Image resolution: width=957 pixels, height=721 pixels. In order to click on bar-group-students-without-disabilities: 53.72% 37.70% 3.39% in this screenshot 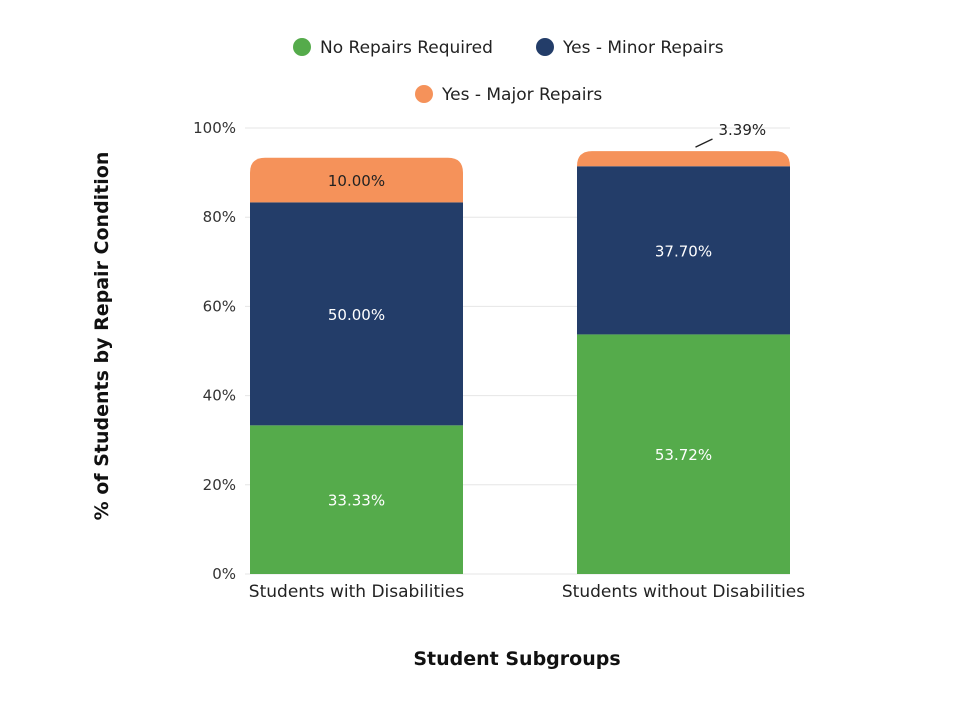, I will do `click(683, 347)`.